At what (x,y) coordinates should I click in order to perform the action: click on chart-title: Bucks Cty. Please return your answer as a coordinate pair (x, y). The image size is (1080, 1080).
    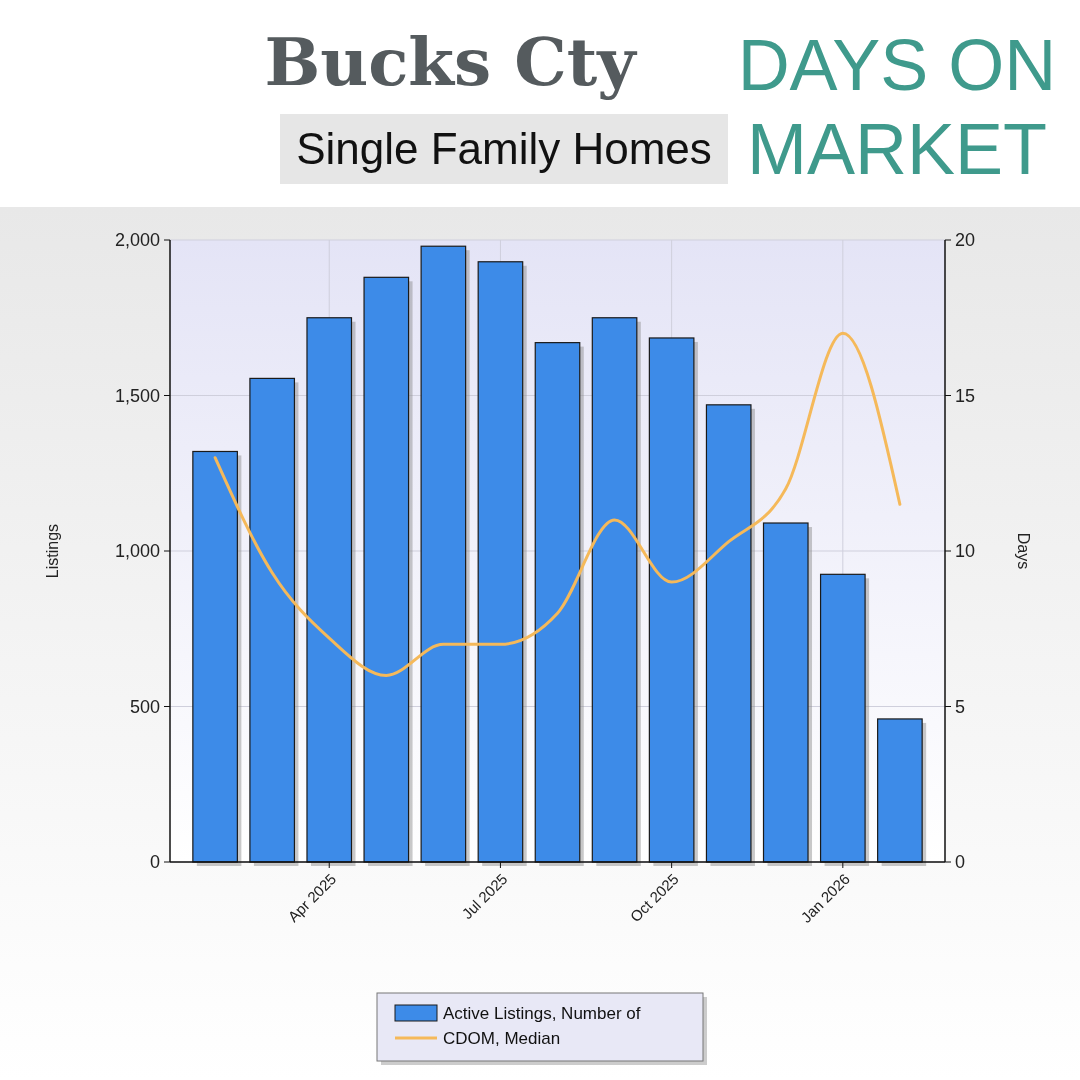
    Looking at the image, I should click on (451, 62).